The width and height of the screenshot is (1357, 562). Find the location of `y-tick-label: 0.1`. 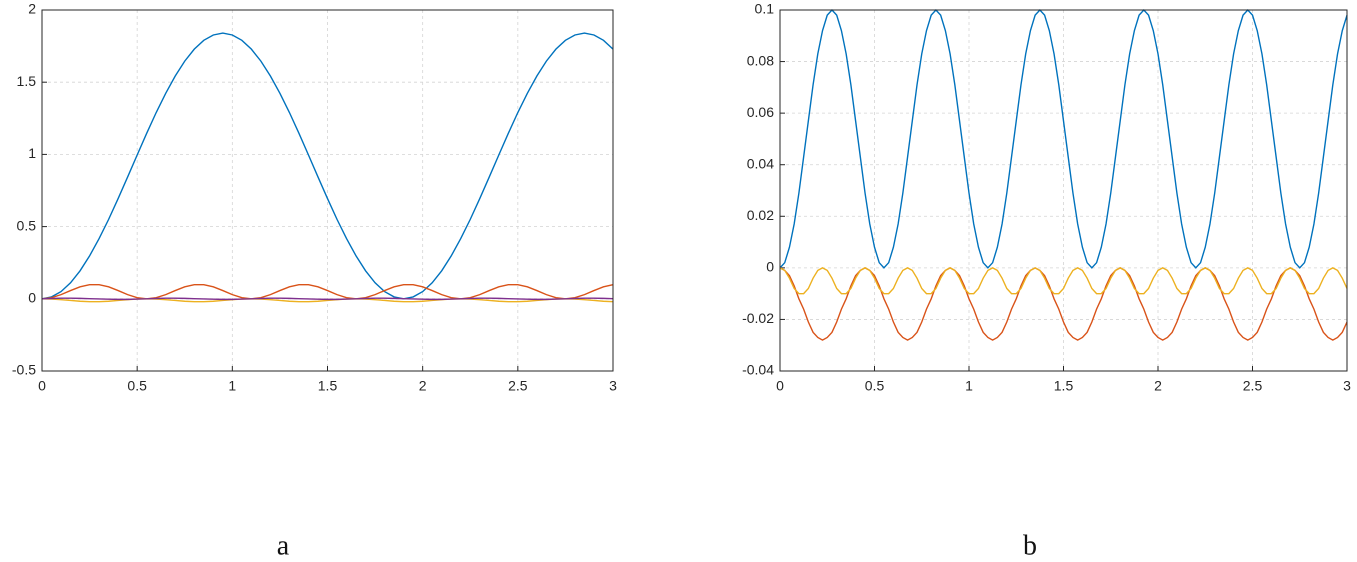

y-tick-label: 0.1 is located at coordinates (765, 9).